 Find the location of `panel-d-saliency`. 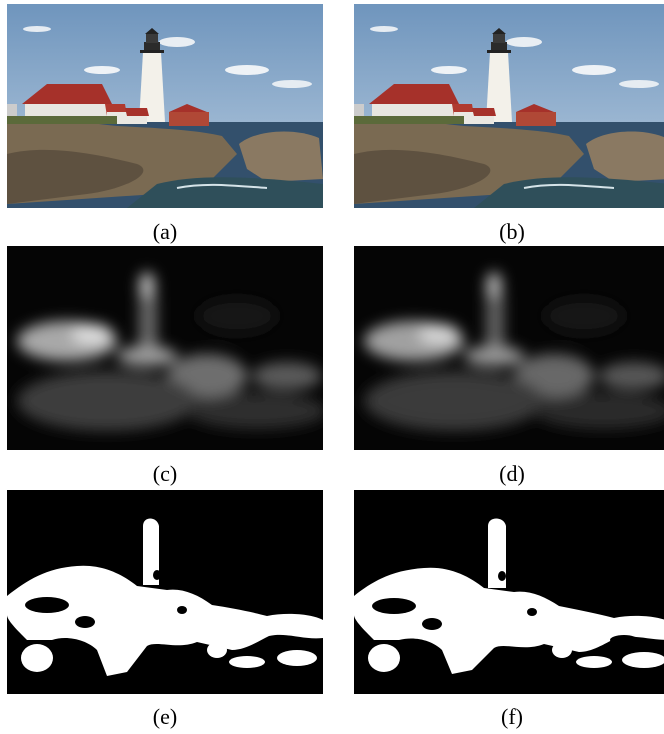

panel-d-saliency is located at coordinates (509, 348).